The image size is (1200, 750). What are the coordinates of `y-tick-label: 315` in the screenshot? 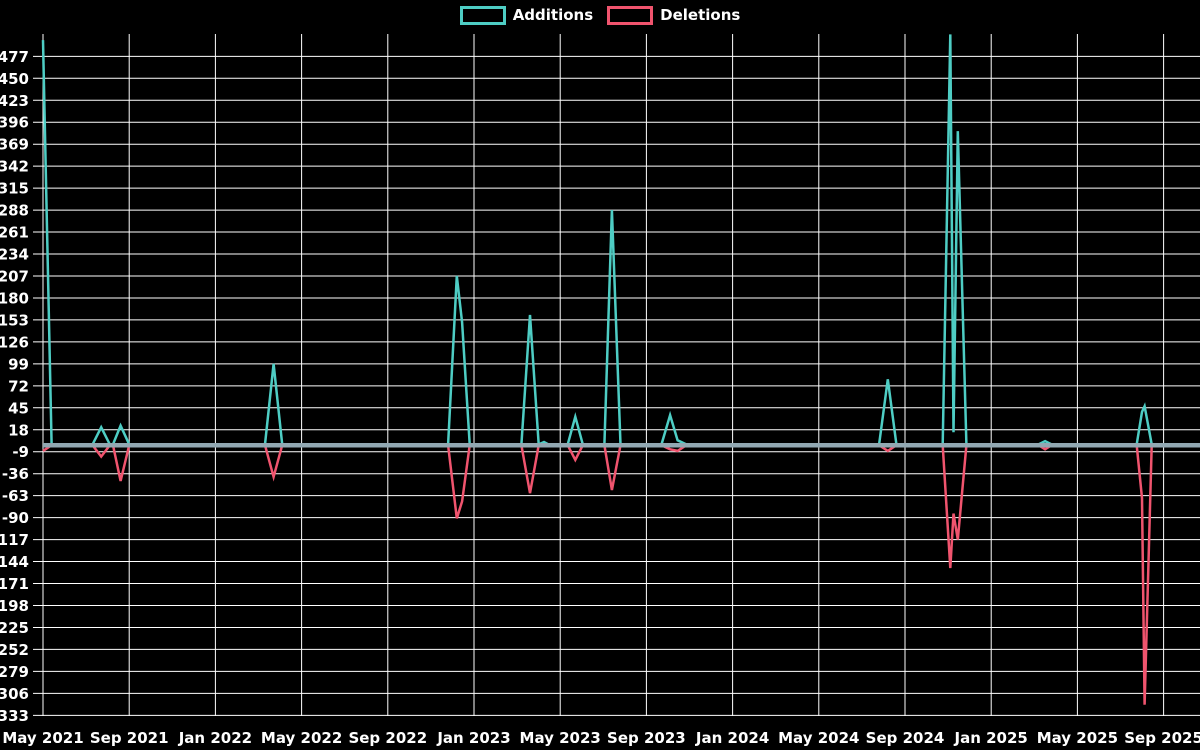 It's located at (14, 189).